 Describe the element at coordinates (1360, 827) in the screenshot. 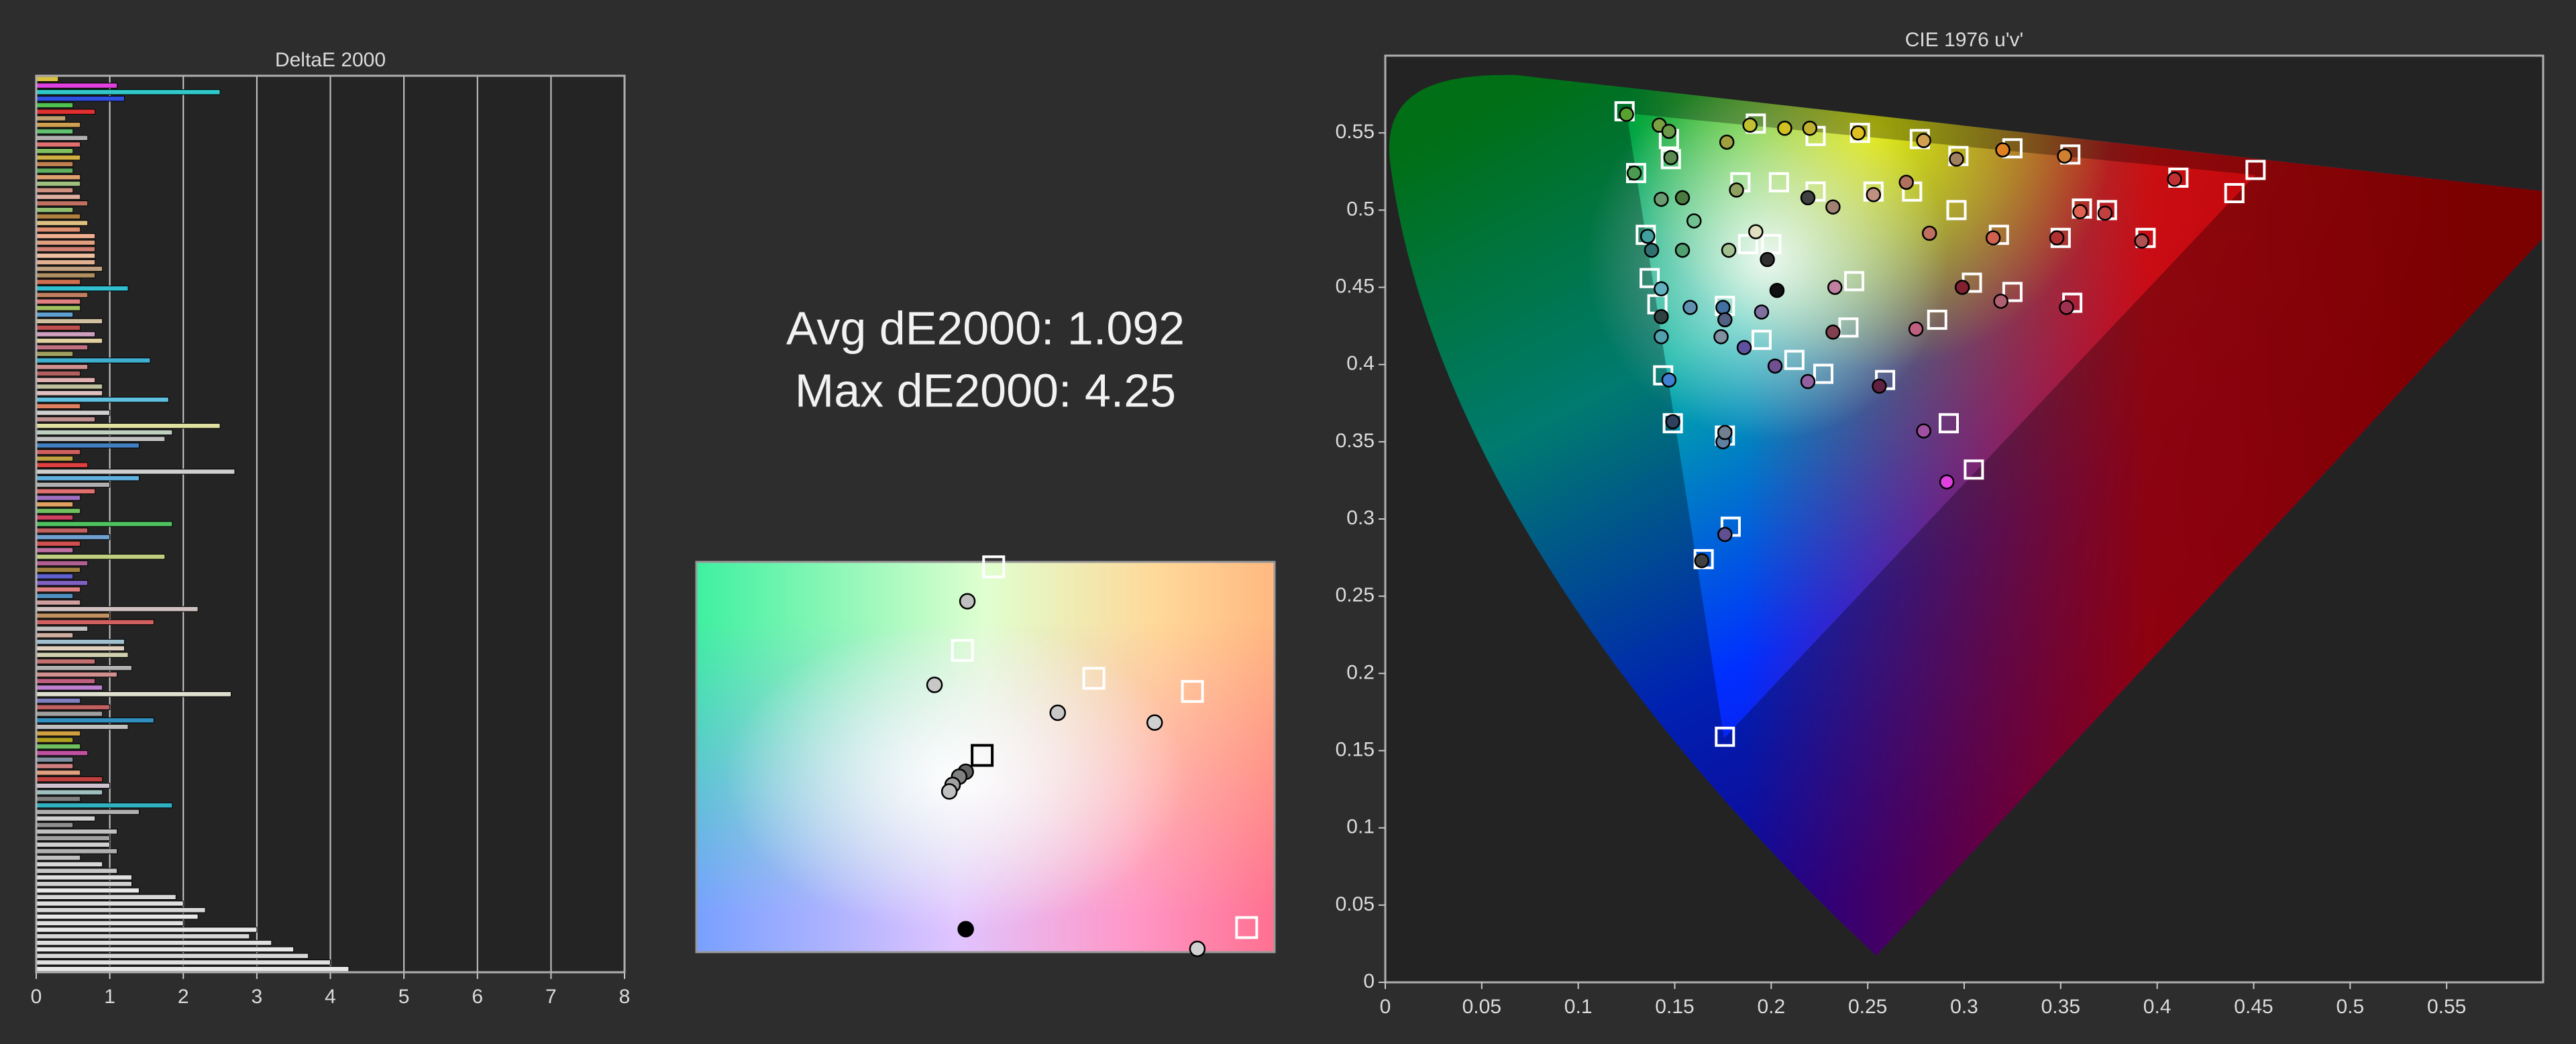

I see `y-tick-label: 0.1` at that location.